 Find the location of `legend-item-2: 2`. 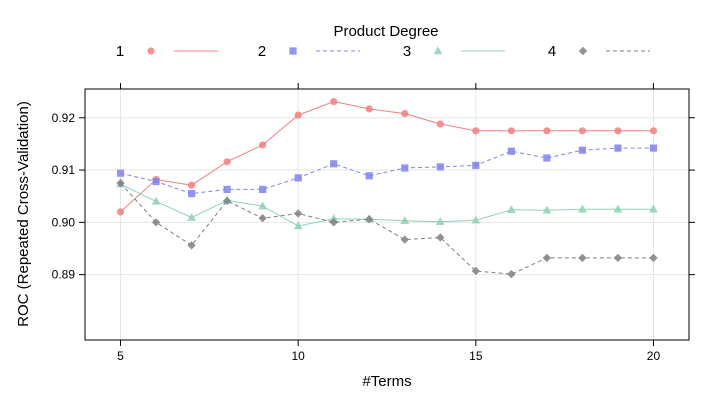

legend-item-2: 2 is located at coordinates (309, 51).